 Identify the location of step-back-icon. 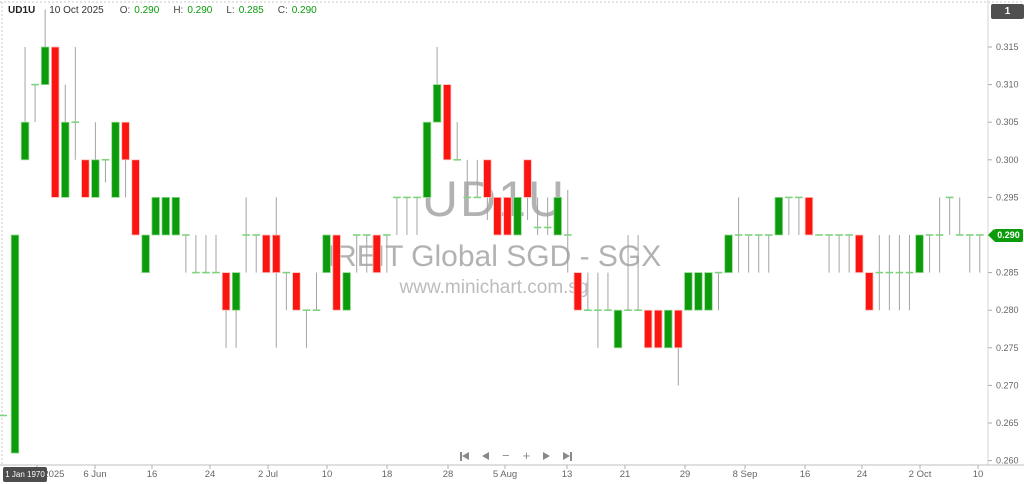
(485, 456).